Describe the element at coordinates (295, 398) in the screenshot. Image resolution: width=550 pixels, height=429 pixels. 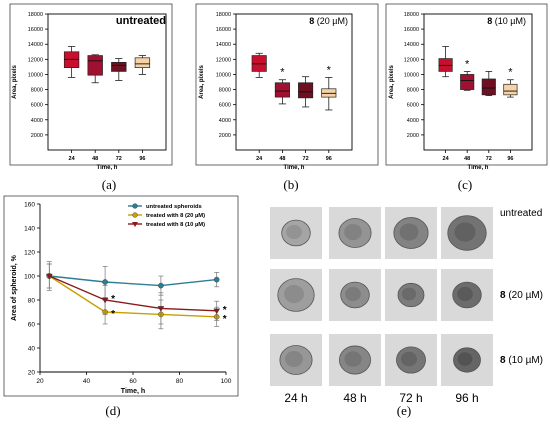
I see `time-label: 24 h` at that location.